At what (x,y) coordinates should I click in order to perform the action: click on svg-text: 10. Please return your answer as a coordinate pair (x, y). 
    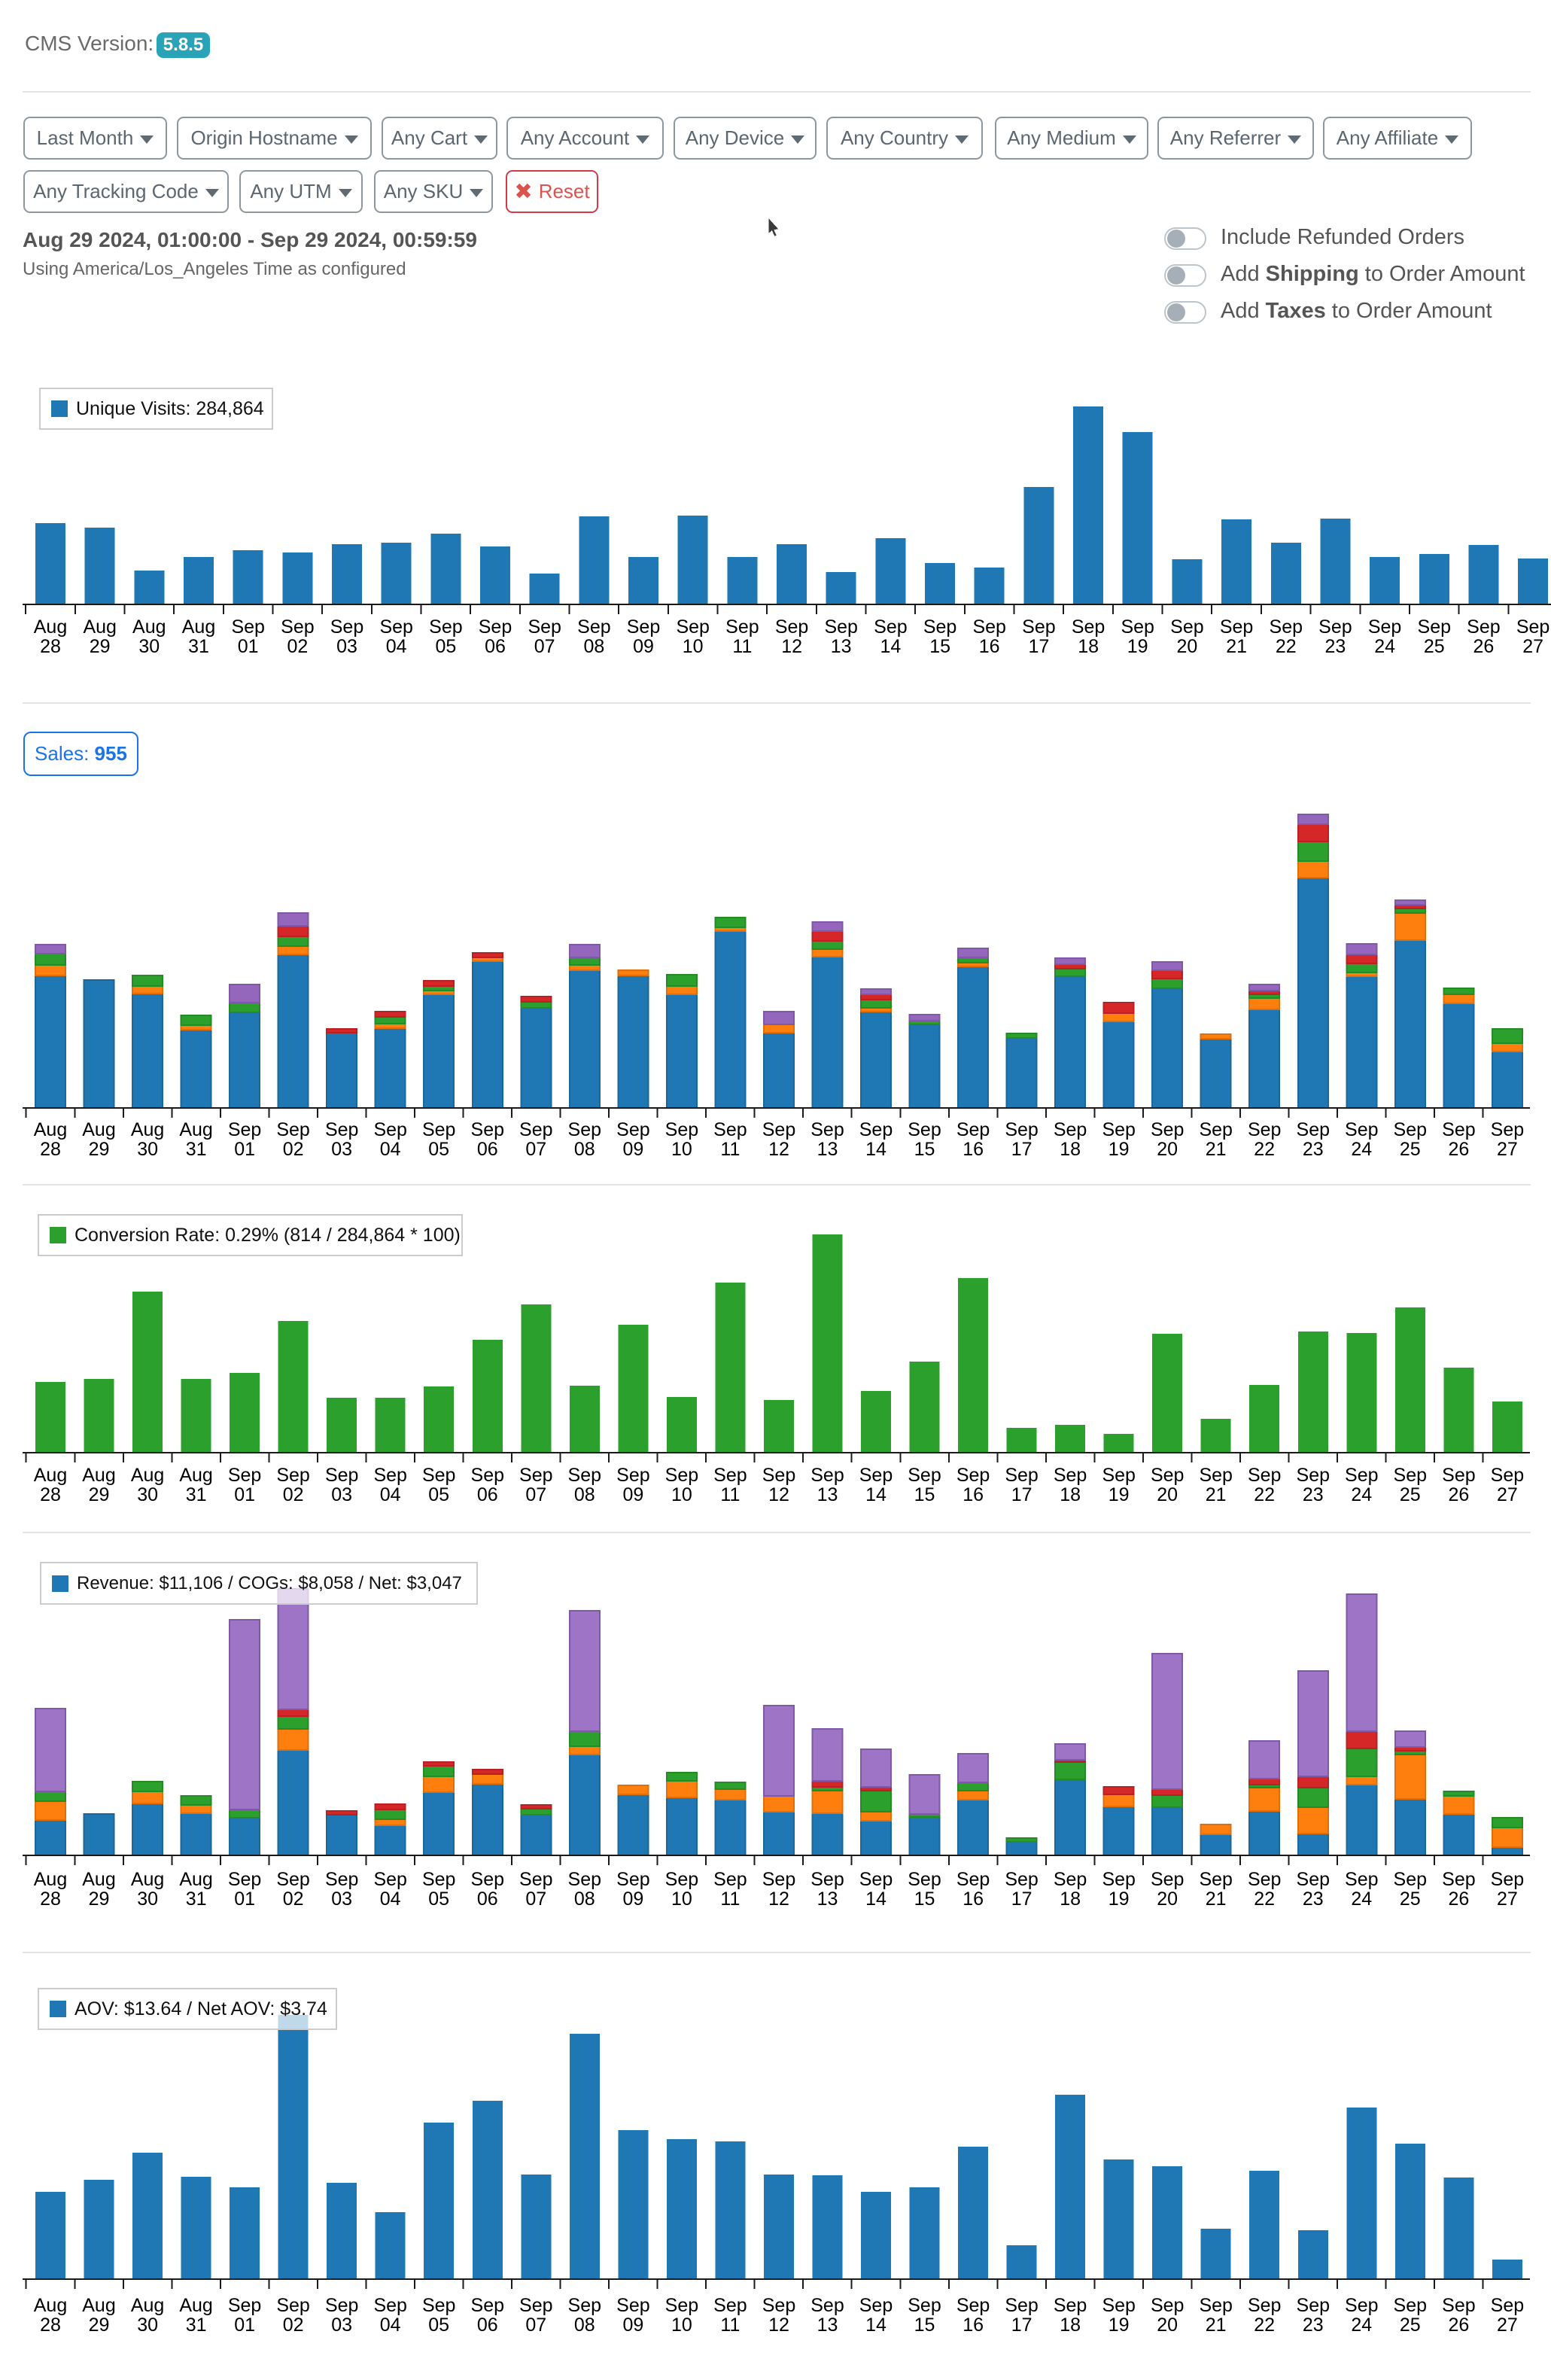
    Looking at the image, I should click on (681, 1149).